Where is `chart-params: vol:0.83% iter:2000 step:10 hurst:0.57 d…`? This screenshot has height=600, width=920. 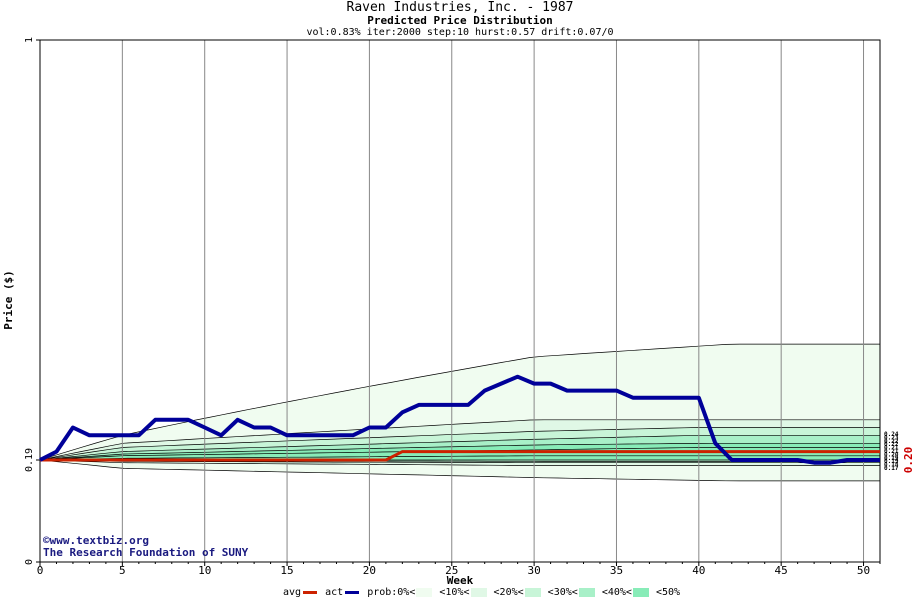
chart-params: vol:0.83% iter:2000 step:10 hurst:0.57 d… is located at coordinates (460, 32).